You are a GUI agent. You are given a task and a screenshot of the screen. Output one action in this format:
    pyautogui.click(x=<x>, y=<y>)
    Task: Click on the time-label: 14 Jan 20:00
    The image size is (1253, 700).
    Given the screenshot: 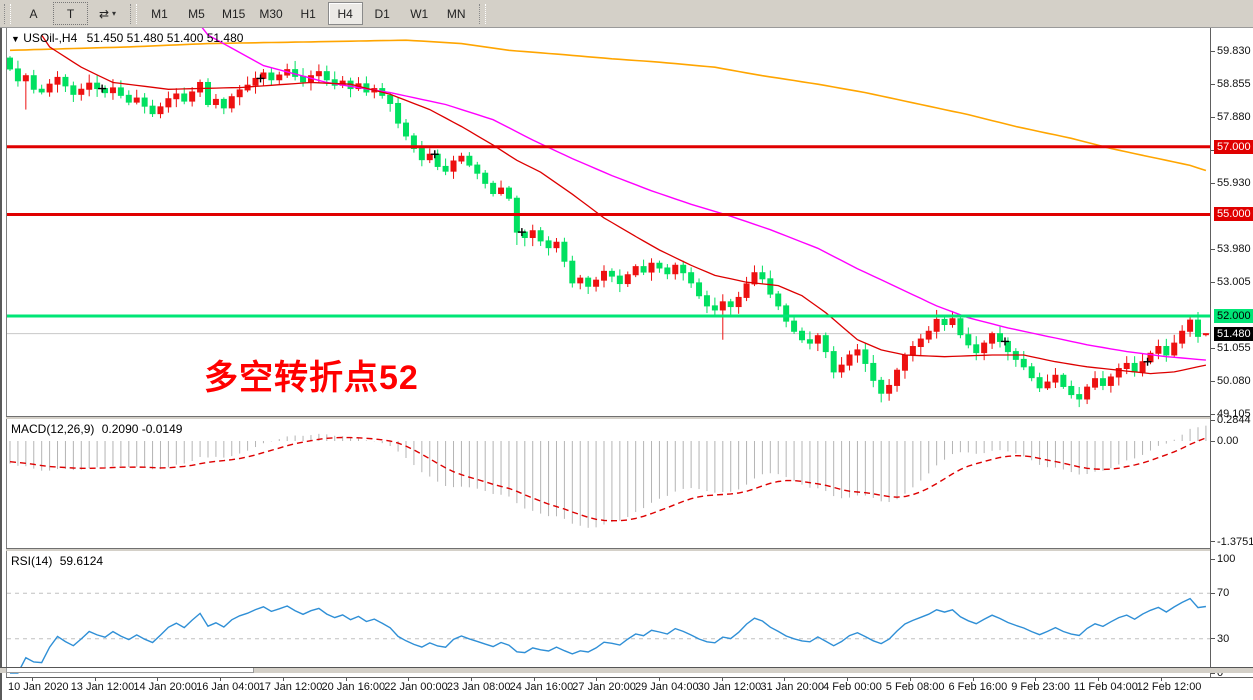 What is the action you would take?
    pyautogui.click(x=165, y=687)
    